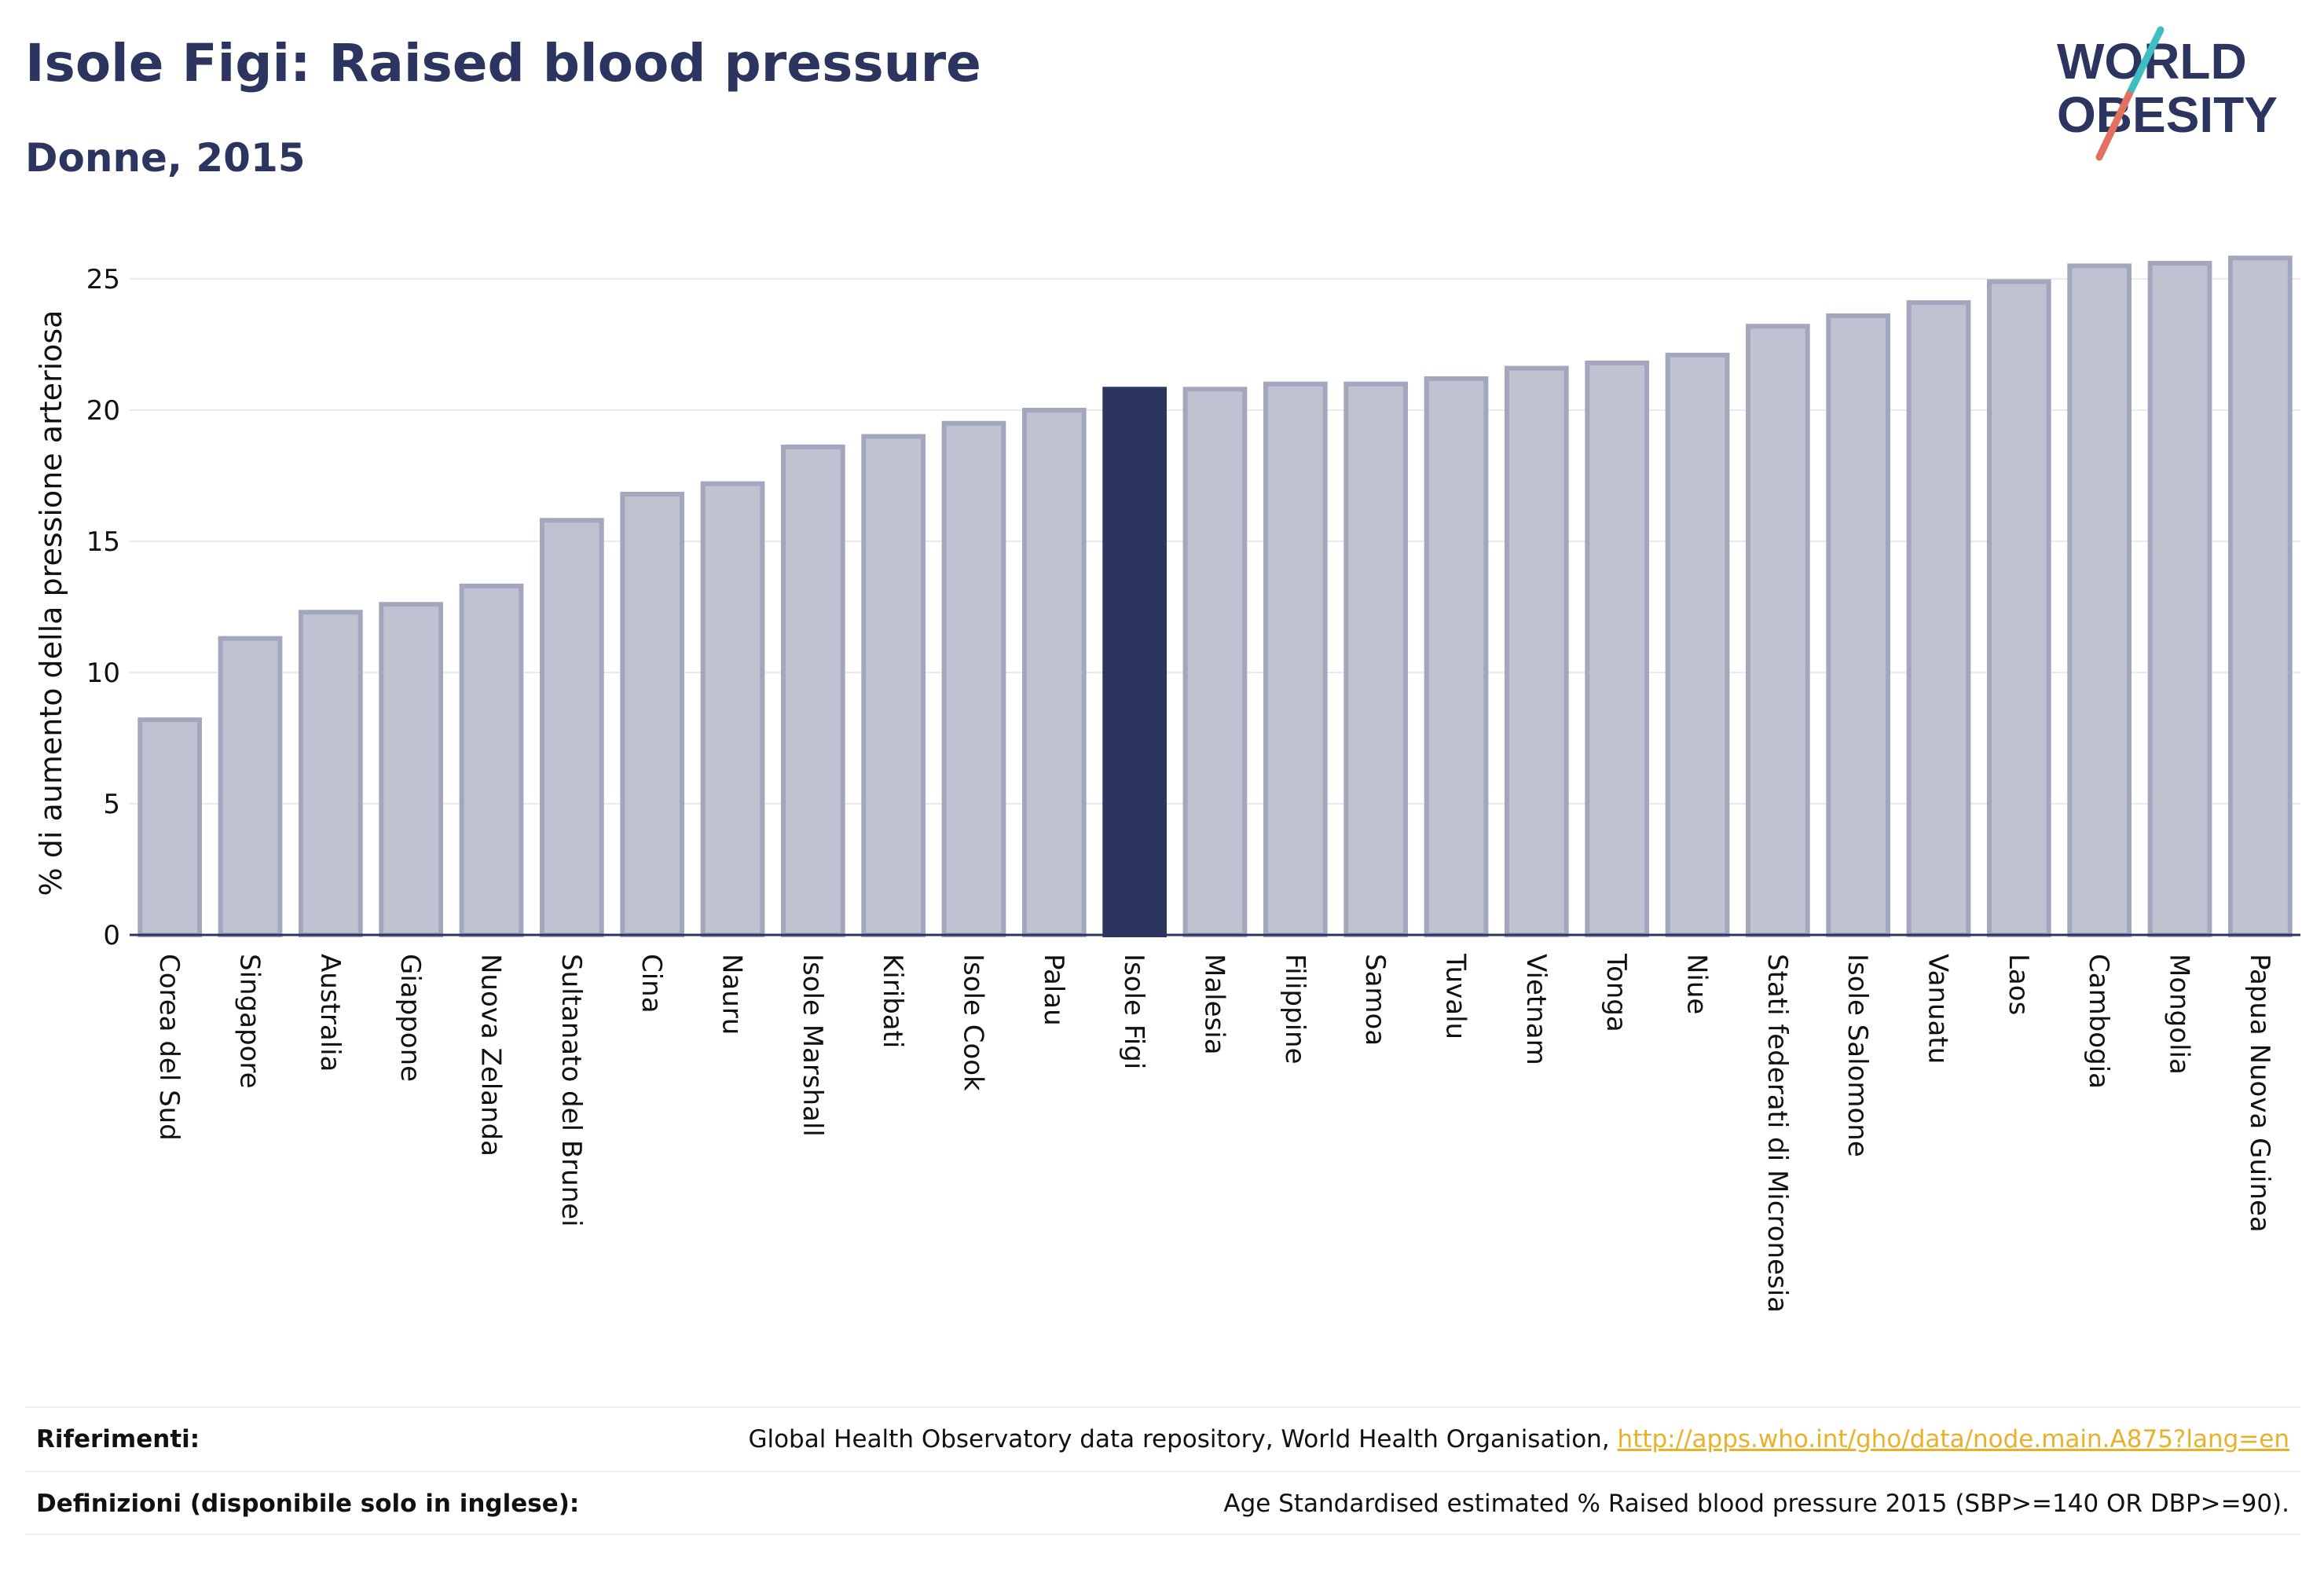 This screenshot has width=2324, height=1576. What do you see at coordinates (1053, 990) in the screenshot?
I see `x-tick-label: Palau` at bounding box center [1053, 990].